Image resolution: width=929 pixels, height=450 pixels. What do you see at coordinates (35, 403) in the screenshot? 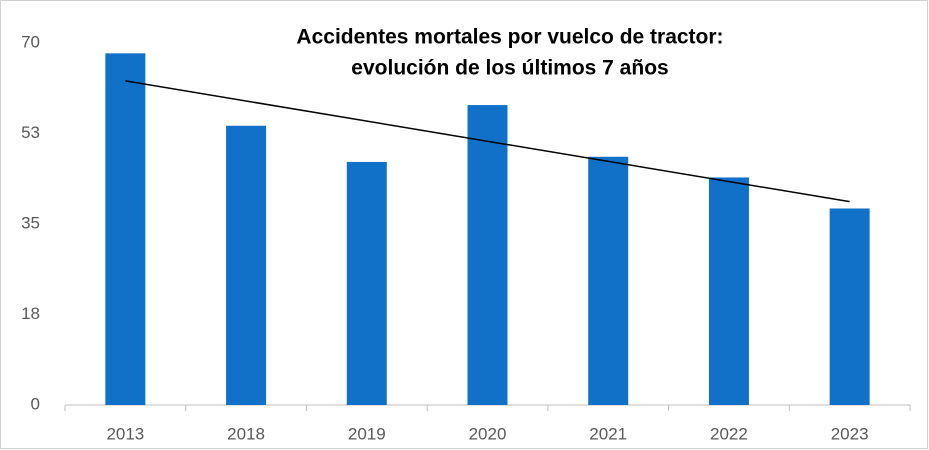
I see `y-tick-label: 0` at bounding box center [35, 403].